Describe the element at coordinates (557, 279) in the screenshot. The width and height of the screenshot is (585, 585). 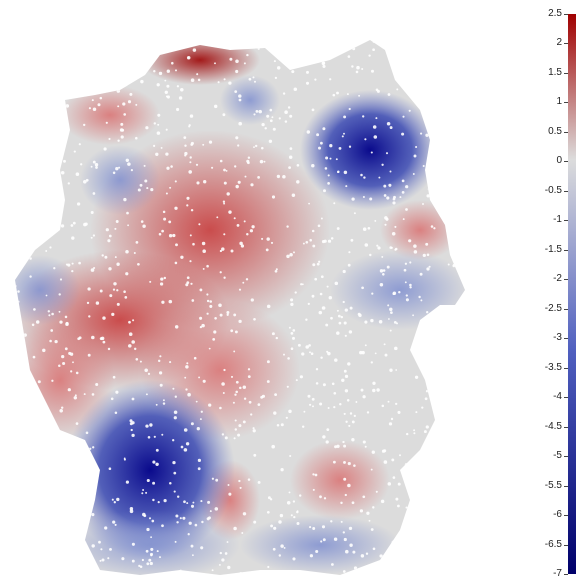
I see `colorbar-tick-label: -2` at that location.